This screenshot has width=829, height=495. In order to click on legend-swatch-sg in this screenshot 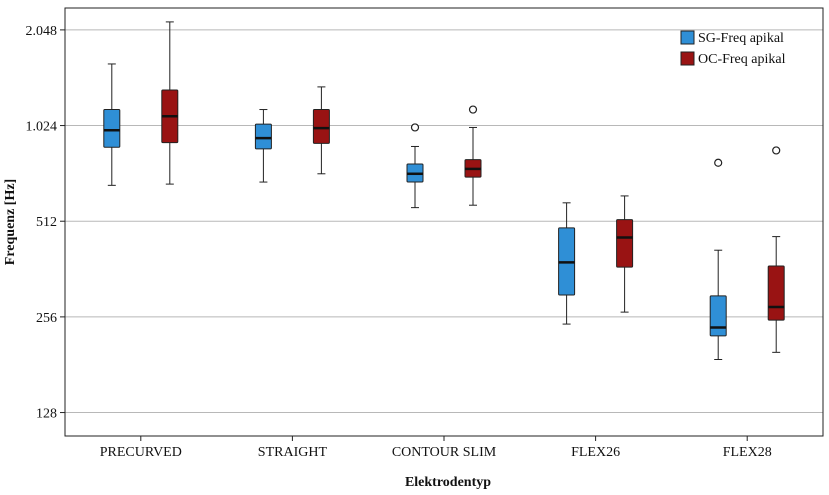, I will do `click(687, 37)`.